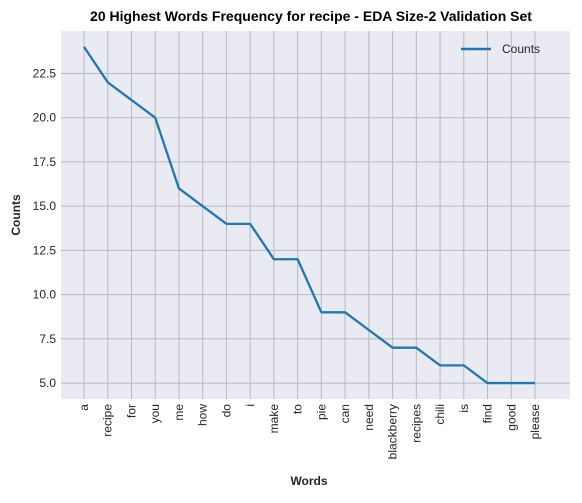 This screenshot has width=582, height=503. I want to click on y-axis-ticks: 5.0 7.5 10.0 12.5 15.0 17.5 20.0 22.5, so click(45, 228).